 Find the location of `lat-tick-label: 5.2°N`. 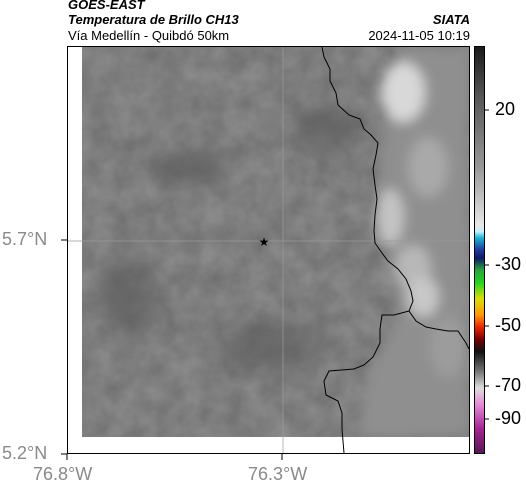

lat-tick-label: 5.2°N is located at coordinates (25, 453).